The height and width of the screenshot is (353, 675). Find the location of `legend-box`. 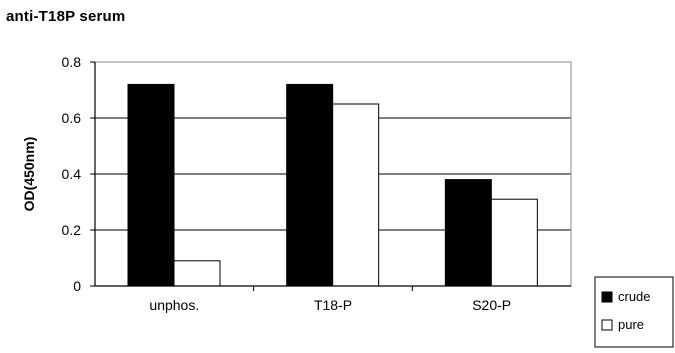

legend-box is located at coordinates (634, 312).